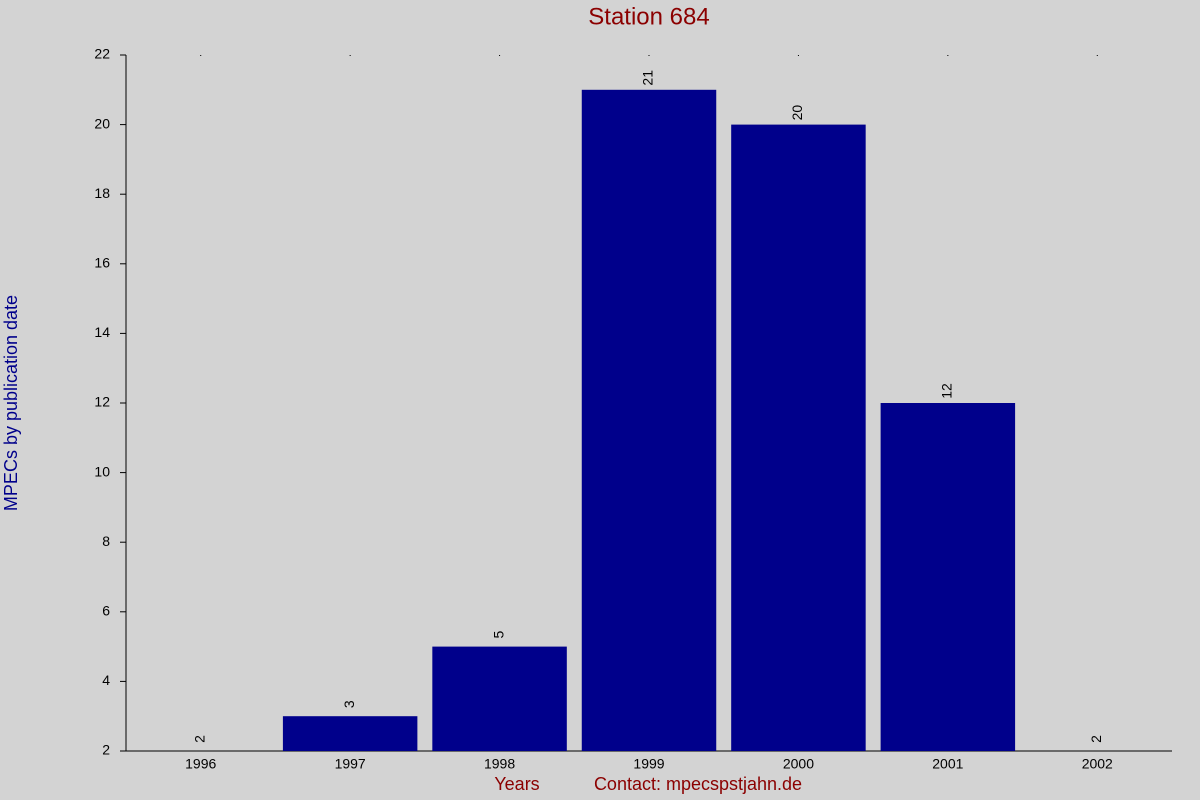  I want to click on x-tick-label: 1997, so click(350, 764).